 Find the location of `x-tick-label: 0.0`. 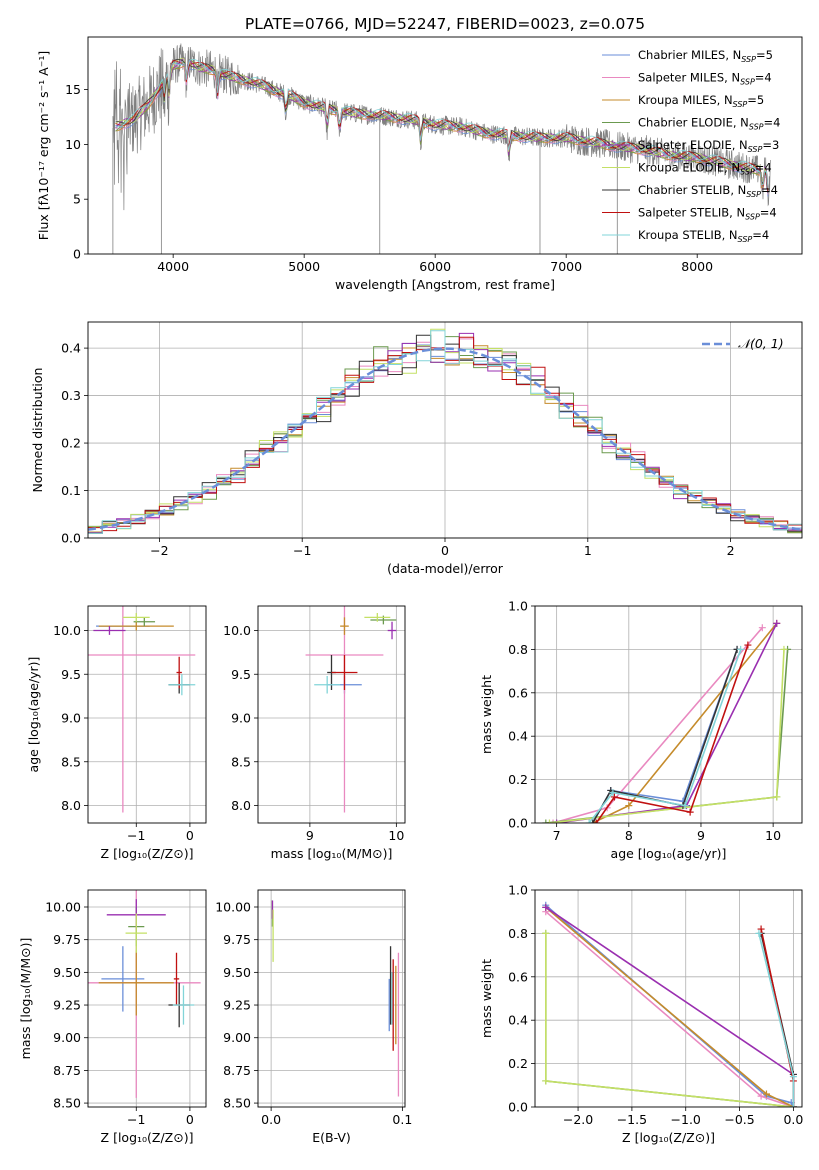

x-tick-label: 0.0 is located at coordinates (793, 1119).